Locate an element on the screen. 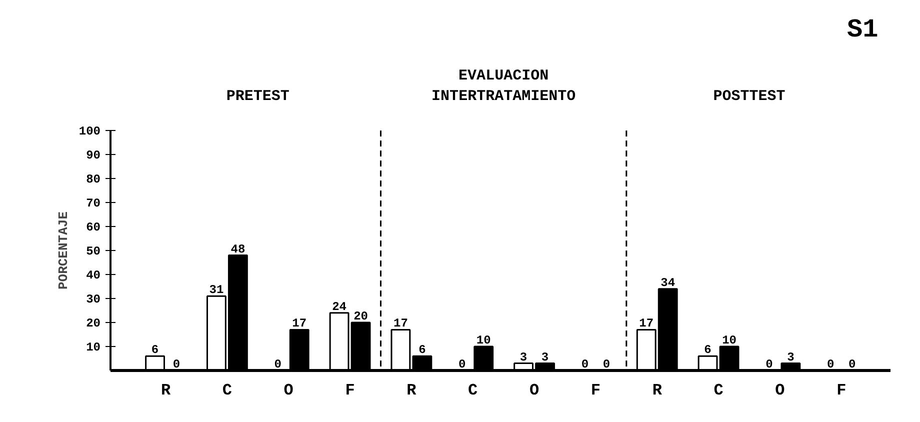  y-tick-label: 60 is located at coordinates (93, 227).